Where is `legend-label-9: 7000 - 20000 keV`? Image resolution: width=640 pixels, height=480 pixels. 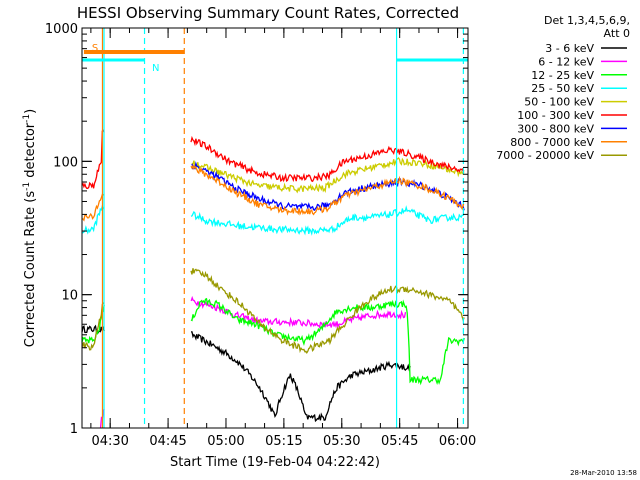
legend-label-9: 7000 - 20000 keV is located at coordinates (545, 155).